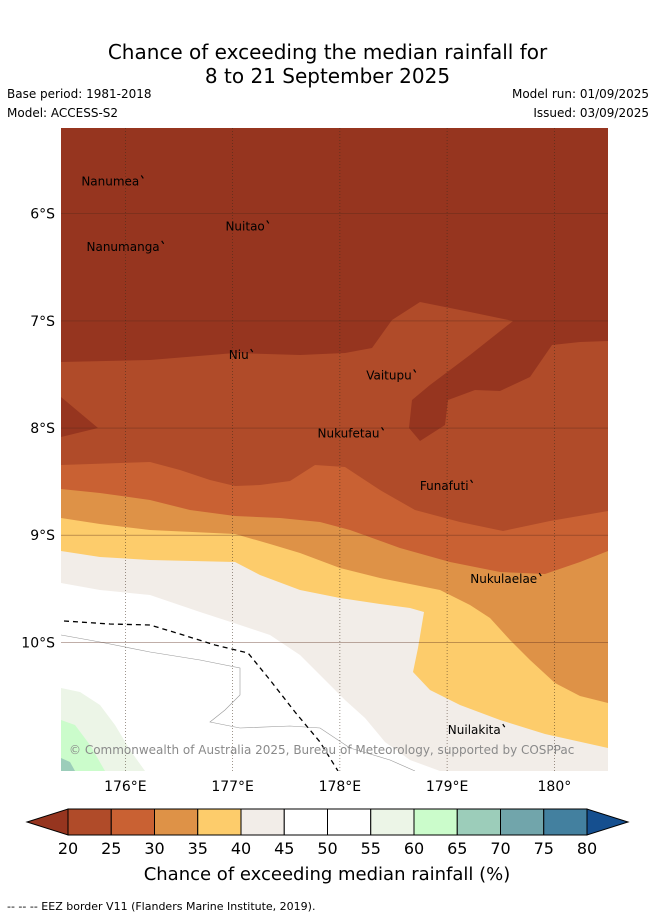 The width and height of the screenshot is (655, 919). What do you see at coordinates (201, 695) in the screenshot?
I see `eez-border` at bounding box center [201, 695].